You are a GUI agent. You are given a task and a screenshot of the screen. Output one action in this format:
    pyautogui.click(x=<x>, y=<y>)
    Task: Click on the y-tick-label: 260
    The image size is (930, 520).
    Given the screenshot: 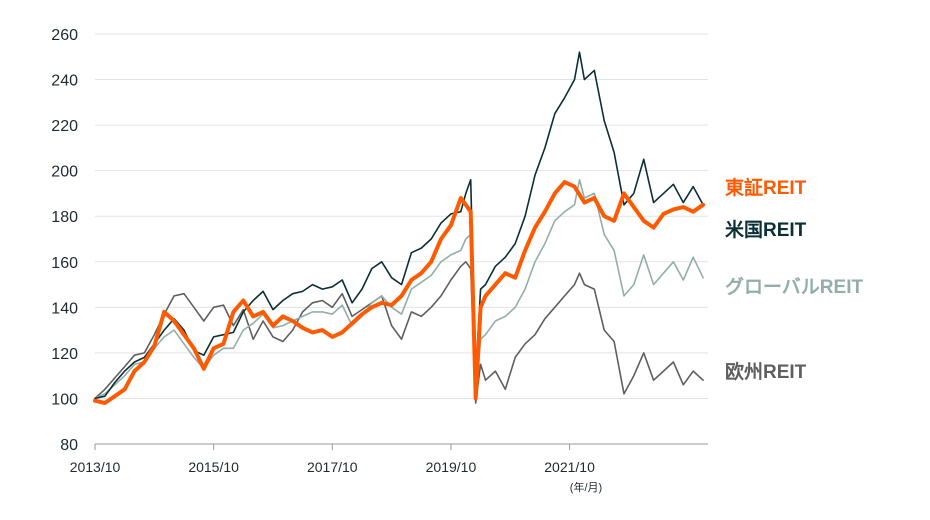 What is the action you would take?
    pyautogui.click(x=64, y=35)
    